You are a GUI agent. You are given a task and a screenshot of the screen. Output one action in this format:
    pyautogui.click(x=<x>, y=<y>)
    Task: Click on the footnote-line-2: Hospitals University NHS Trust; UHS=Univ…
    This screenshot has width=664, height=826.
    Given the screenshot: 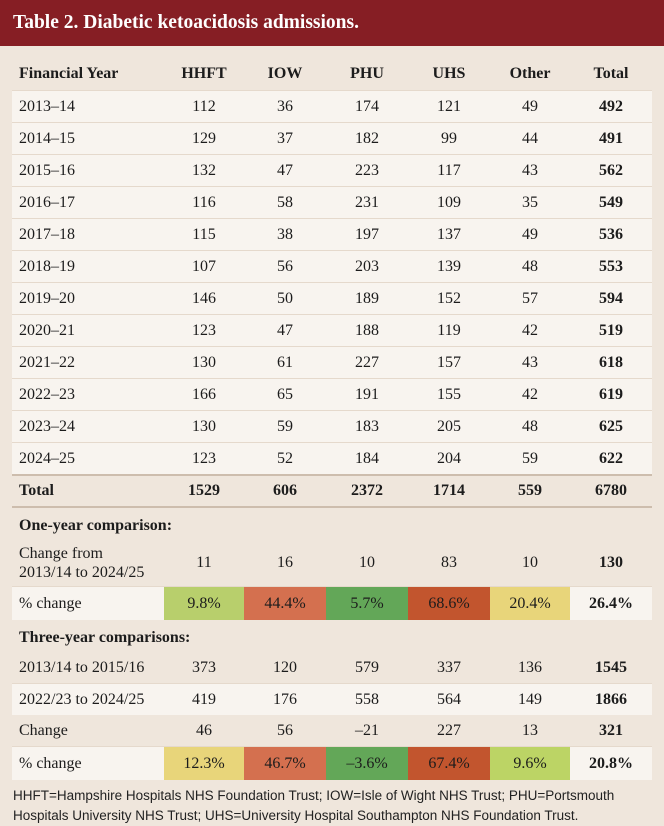 What is the action you would take?
    pyautogui.click(x=296, y=815)
    